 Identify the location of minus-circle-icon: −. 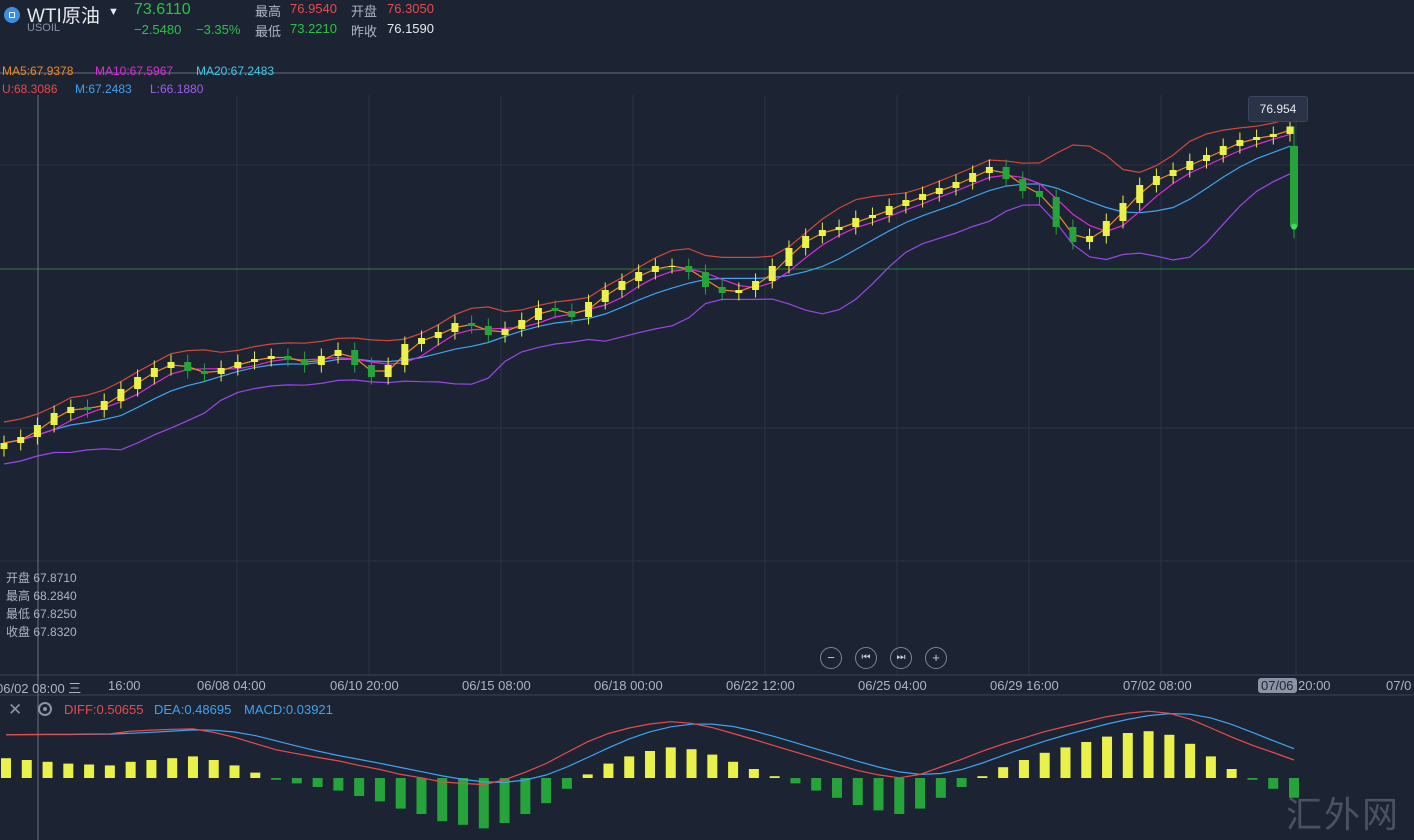
(831, 658).